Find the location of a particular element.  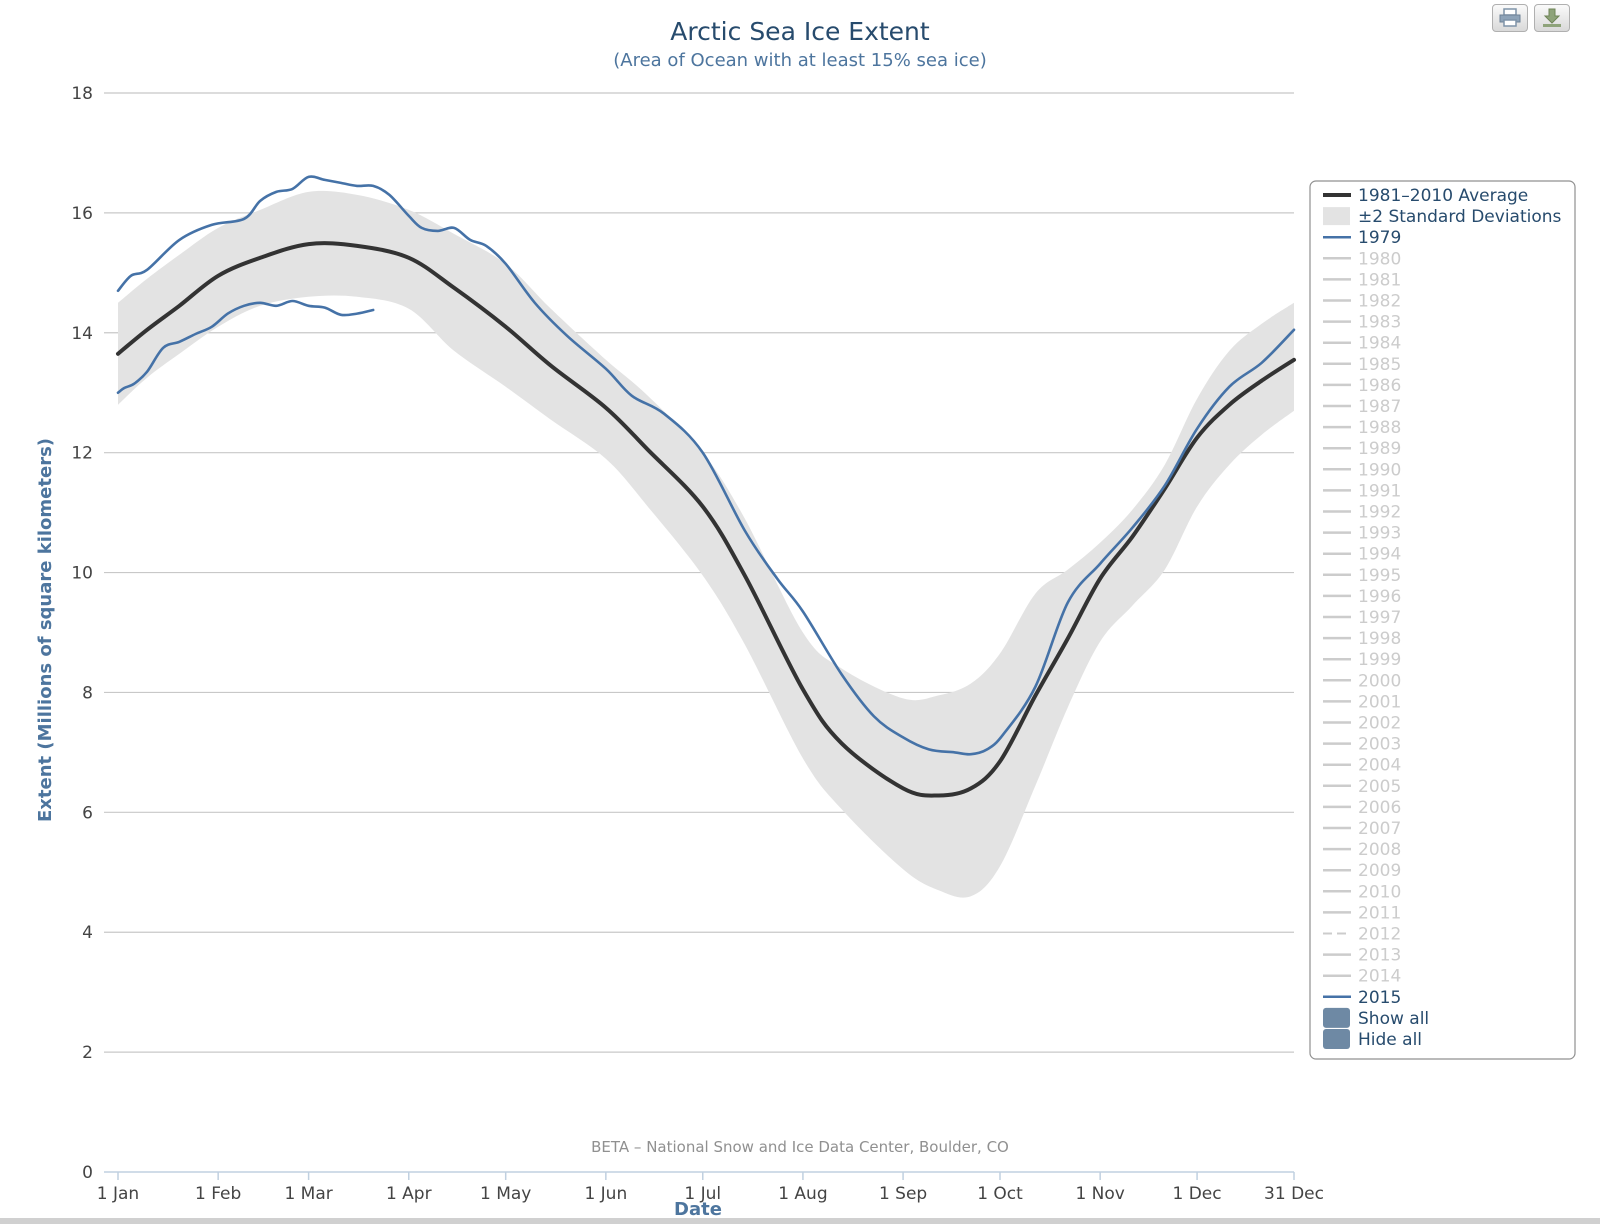

legend-label: 1981–2010 Average is located at coordinates (1443, 196).